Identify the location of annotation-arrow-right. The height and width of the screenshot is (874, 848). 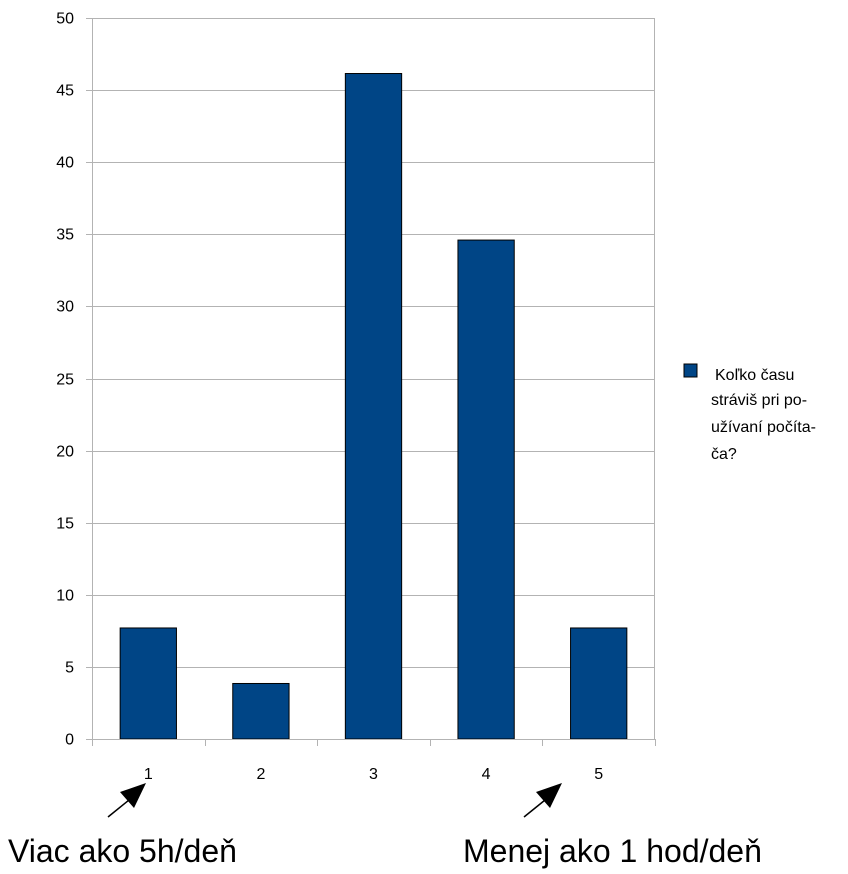
(542, 800).